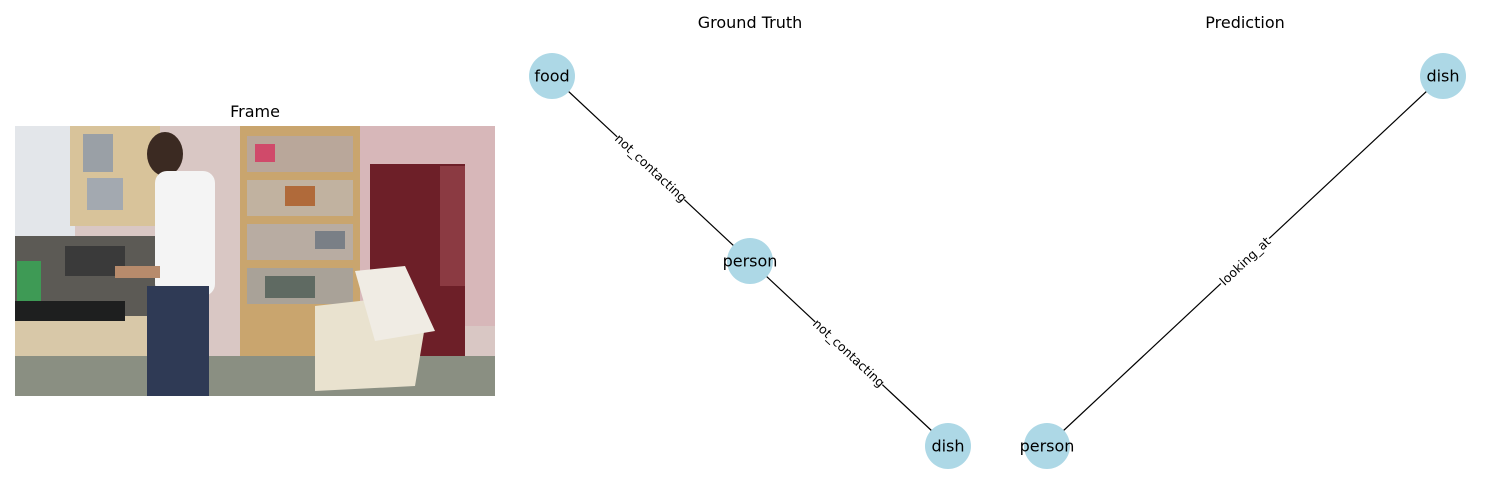  What do you see at coordinates (750, 22) in the screenshot?
I see `ground-truth-title: Ground Truth` at bounding box center [750, 22].